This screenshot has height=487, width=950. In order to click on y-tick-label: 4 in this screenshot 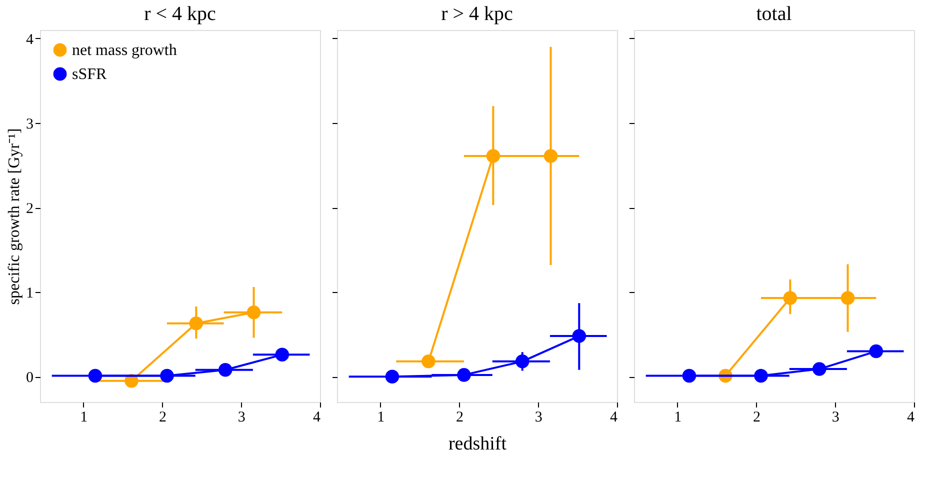, I will do `click(30, 40)`.